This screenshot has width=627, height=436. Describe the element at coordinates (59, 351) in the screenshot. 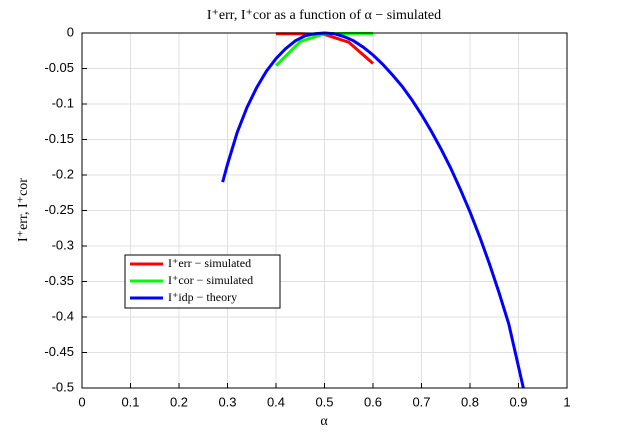

I see `y-tick-label: -0.45` at that location.